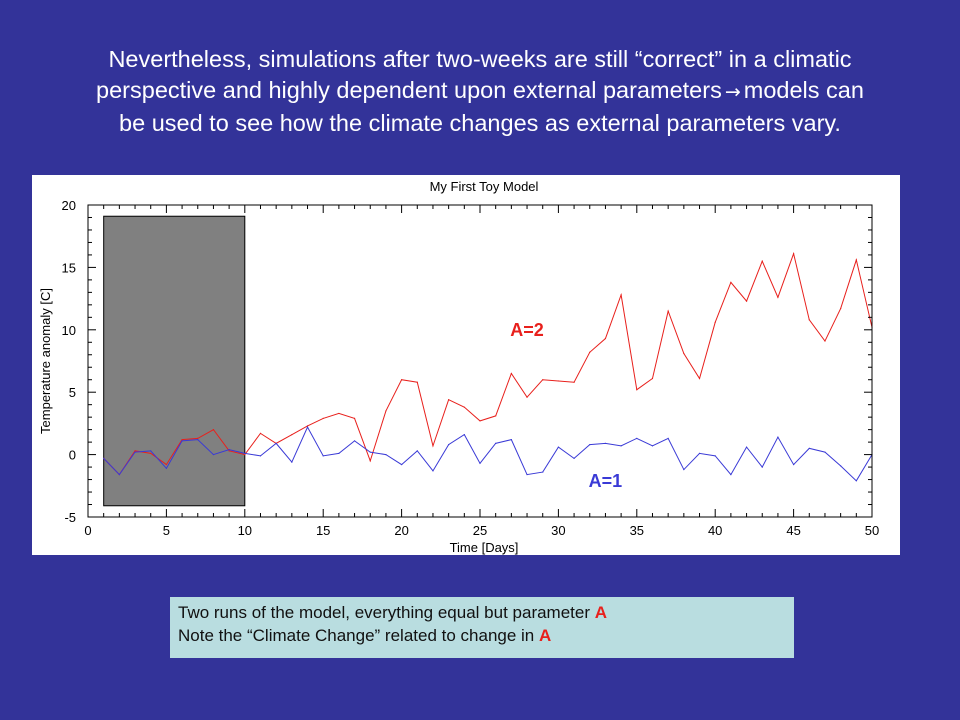  I want to click on shaded-region, so click(174, 361).